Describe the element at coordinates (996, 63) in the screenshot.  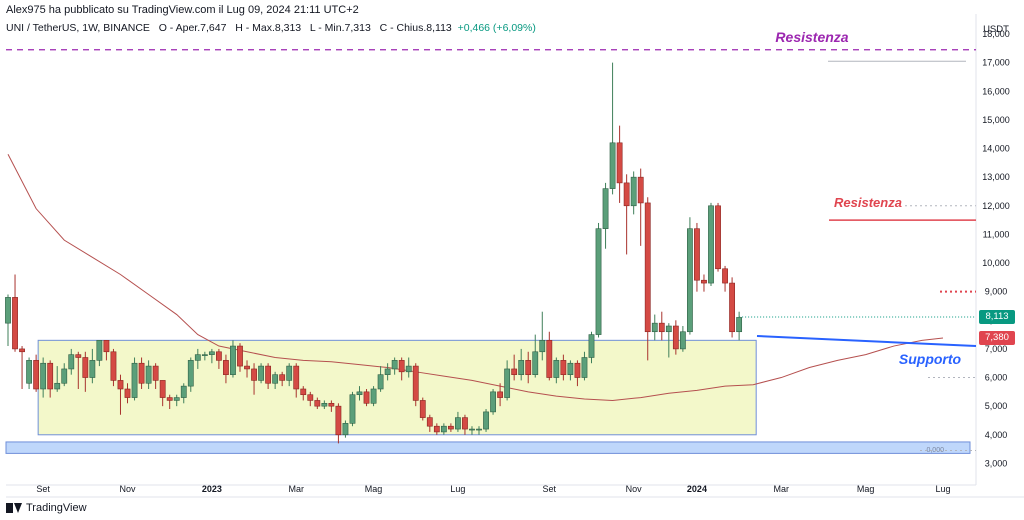
I see `y-tick-label: 17,000` at that location.